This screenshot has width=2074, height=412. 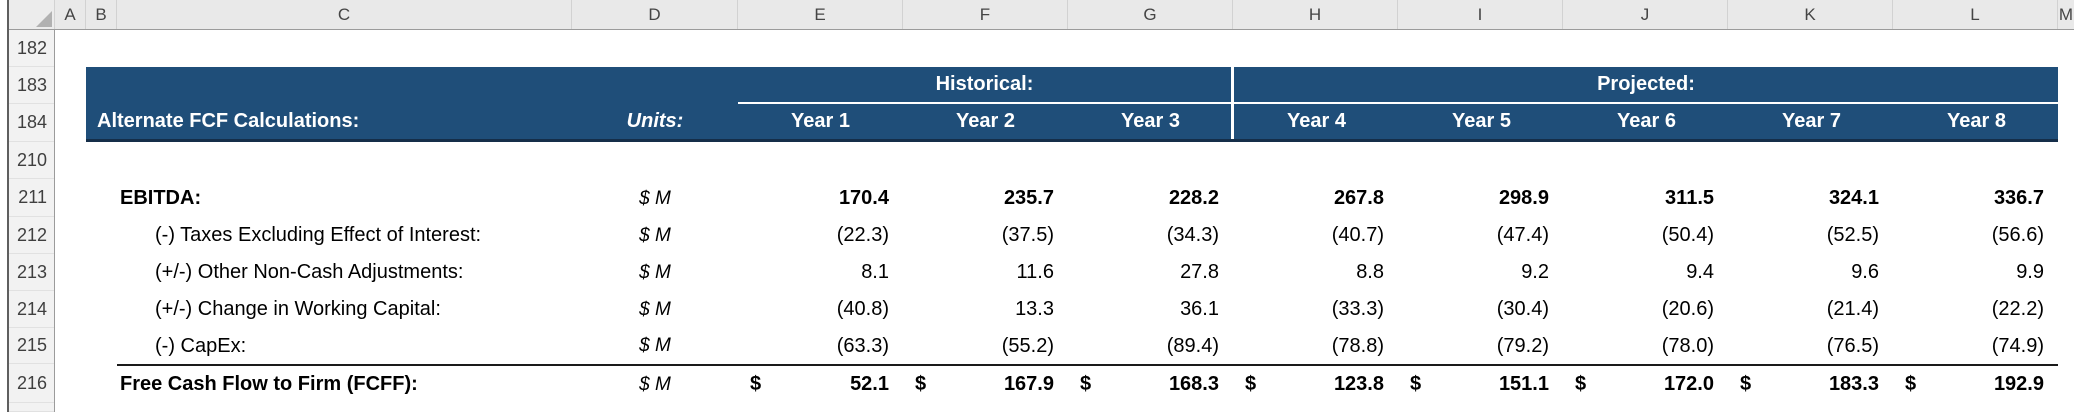 I want to click on cell-h213: 8.8, so click(x=1370, y=272).